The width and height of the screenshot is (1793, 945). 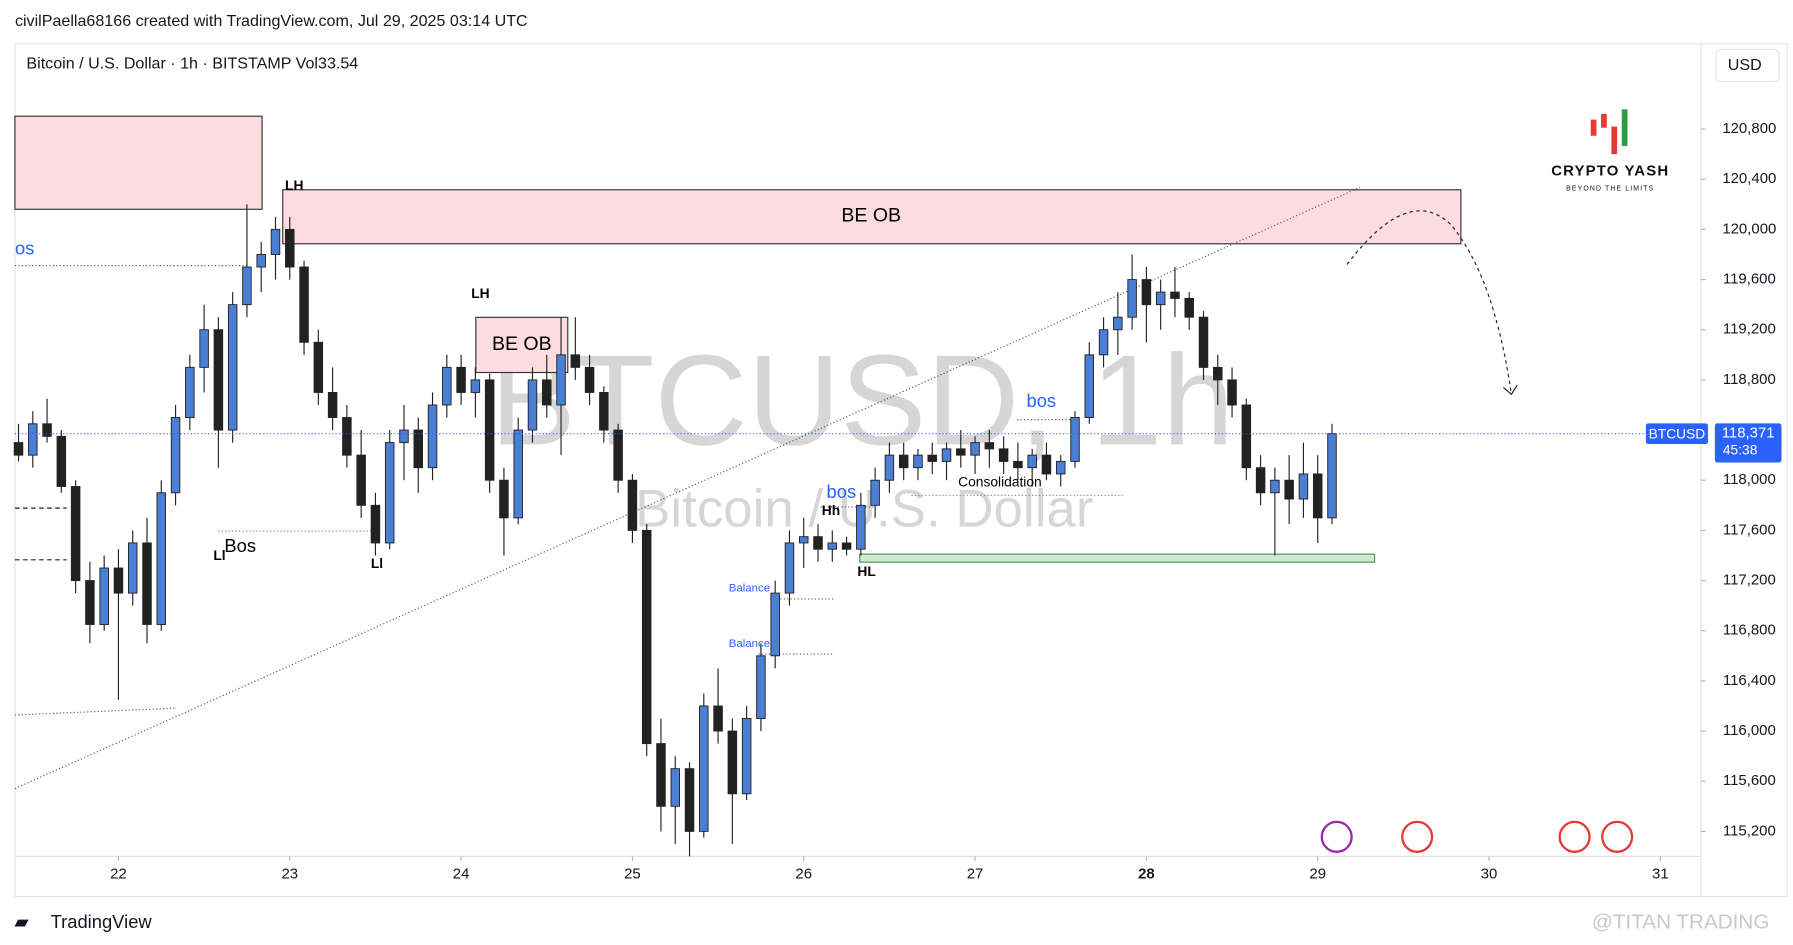 I want to click on x-tick-label: 24, so click(x=461, y=874).